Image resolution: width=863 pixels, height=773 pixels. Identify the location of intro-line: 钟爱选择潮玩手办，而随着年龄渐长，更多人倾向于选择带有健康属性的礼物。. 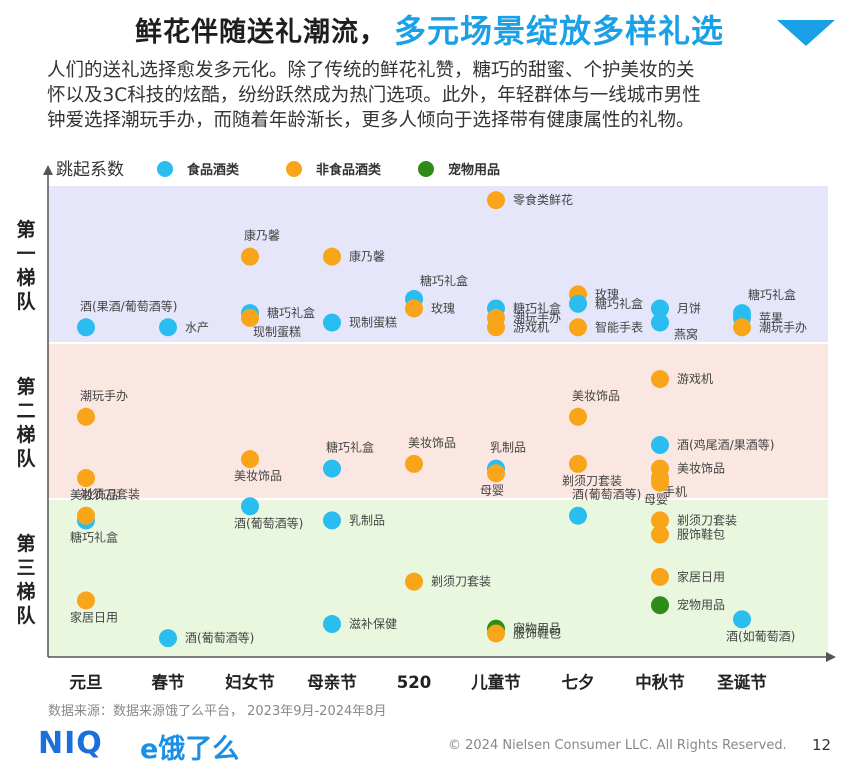
(371, 120).